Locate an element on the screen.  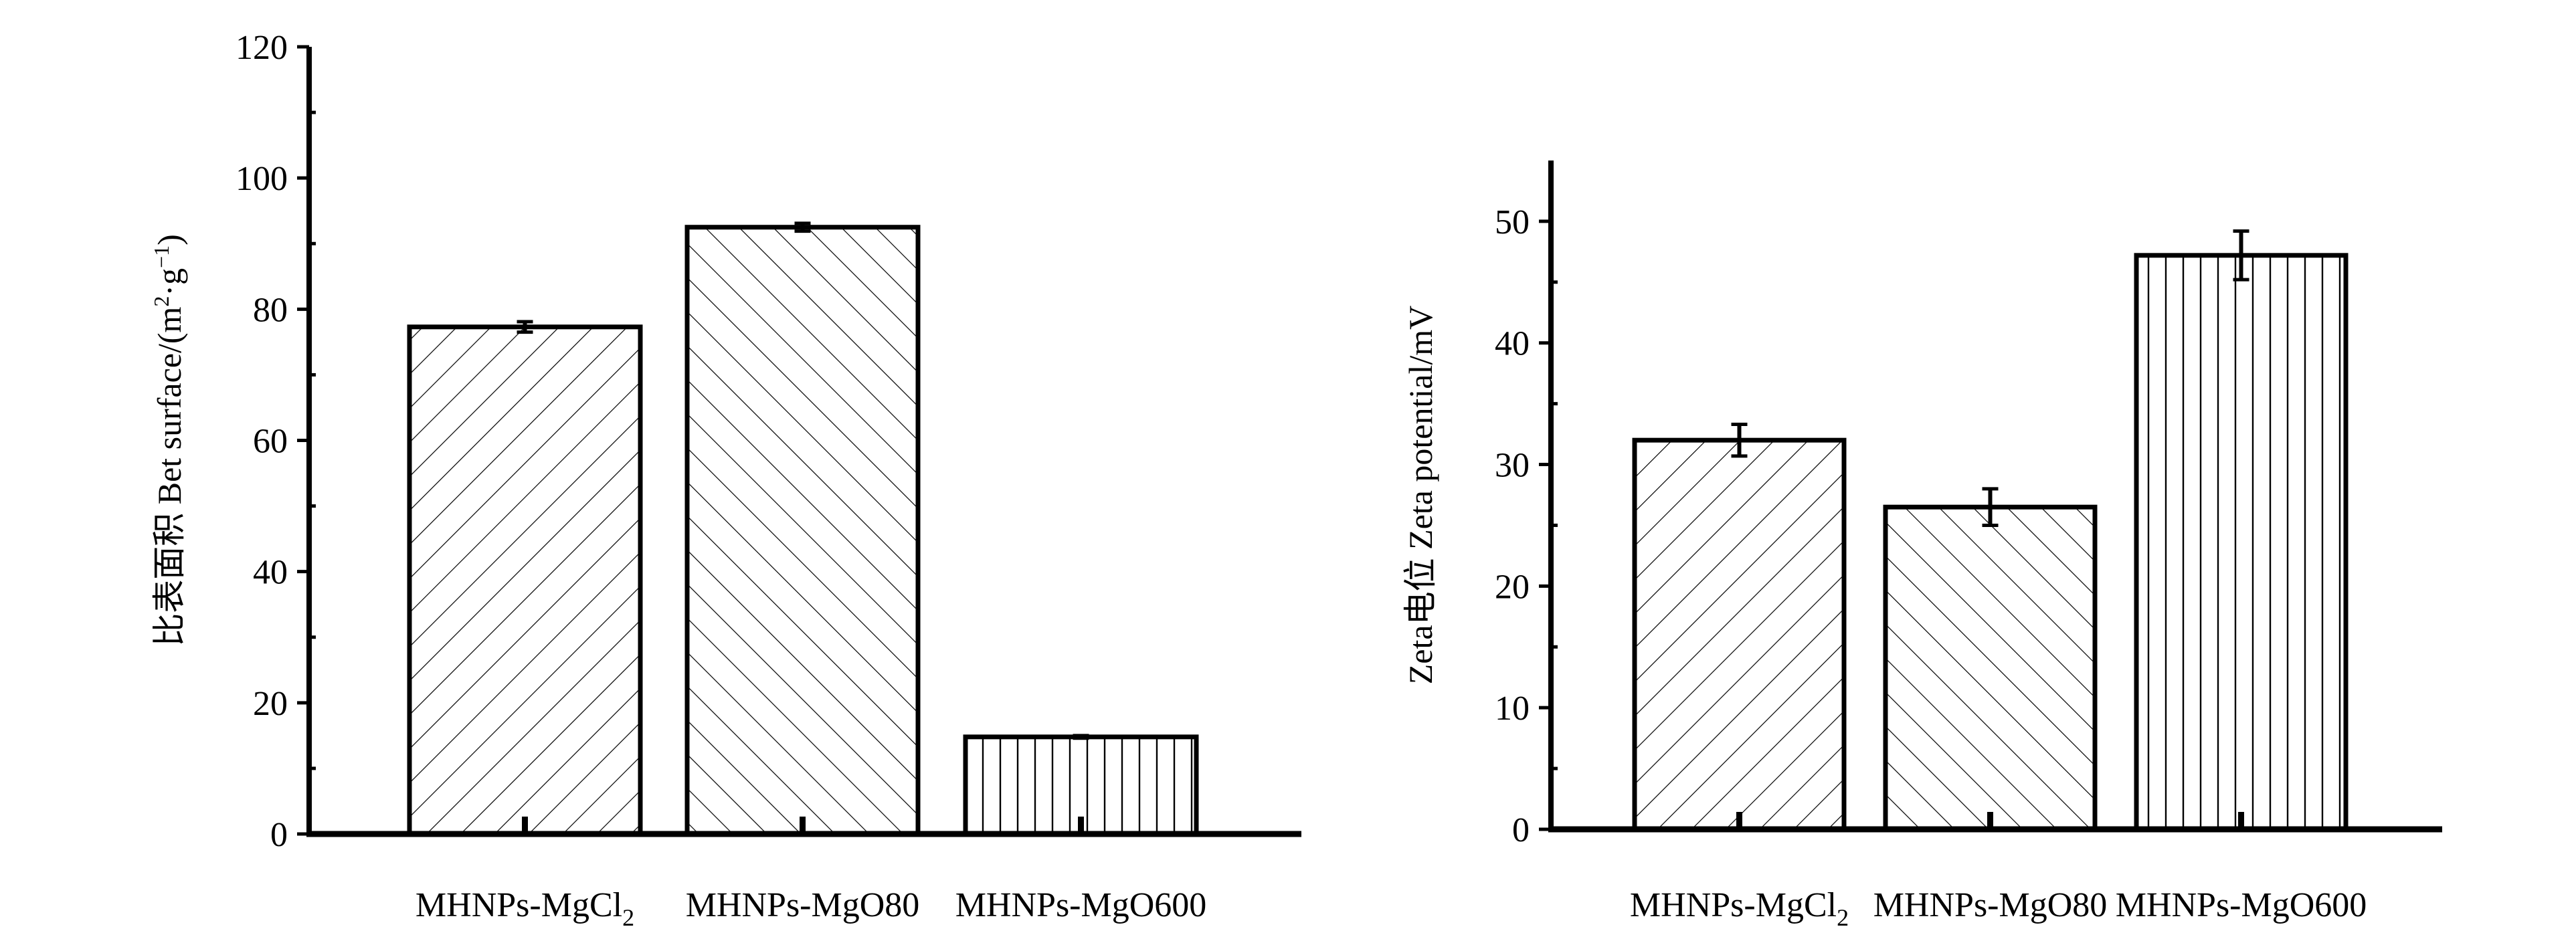
y-axis-title: Zeta电位 Zeta potential/mV is located at coordinates (1420, 495).